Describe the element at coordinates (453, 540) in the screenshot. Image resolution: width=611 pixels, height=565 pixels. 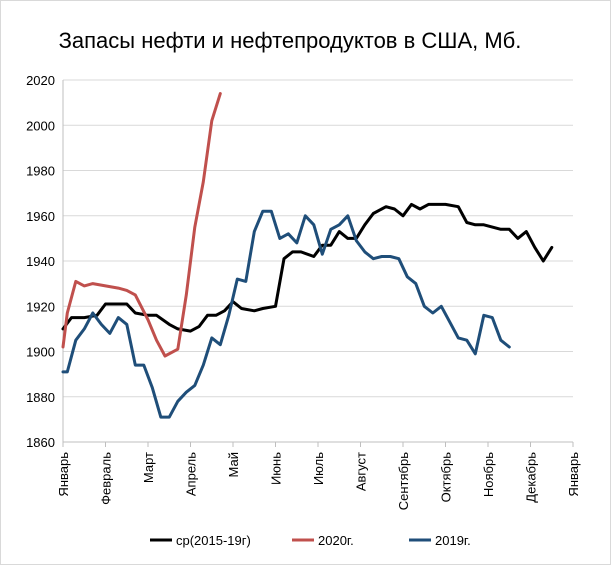
I see `legend-label-2: 2019г.` at that location.